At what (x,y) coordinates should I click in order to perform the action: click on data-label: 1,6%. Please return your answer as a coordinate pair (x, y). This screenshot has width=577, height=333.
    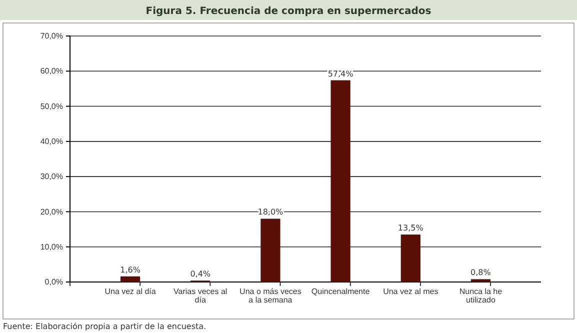
    Looking at the image, I should click on (130, 269).